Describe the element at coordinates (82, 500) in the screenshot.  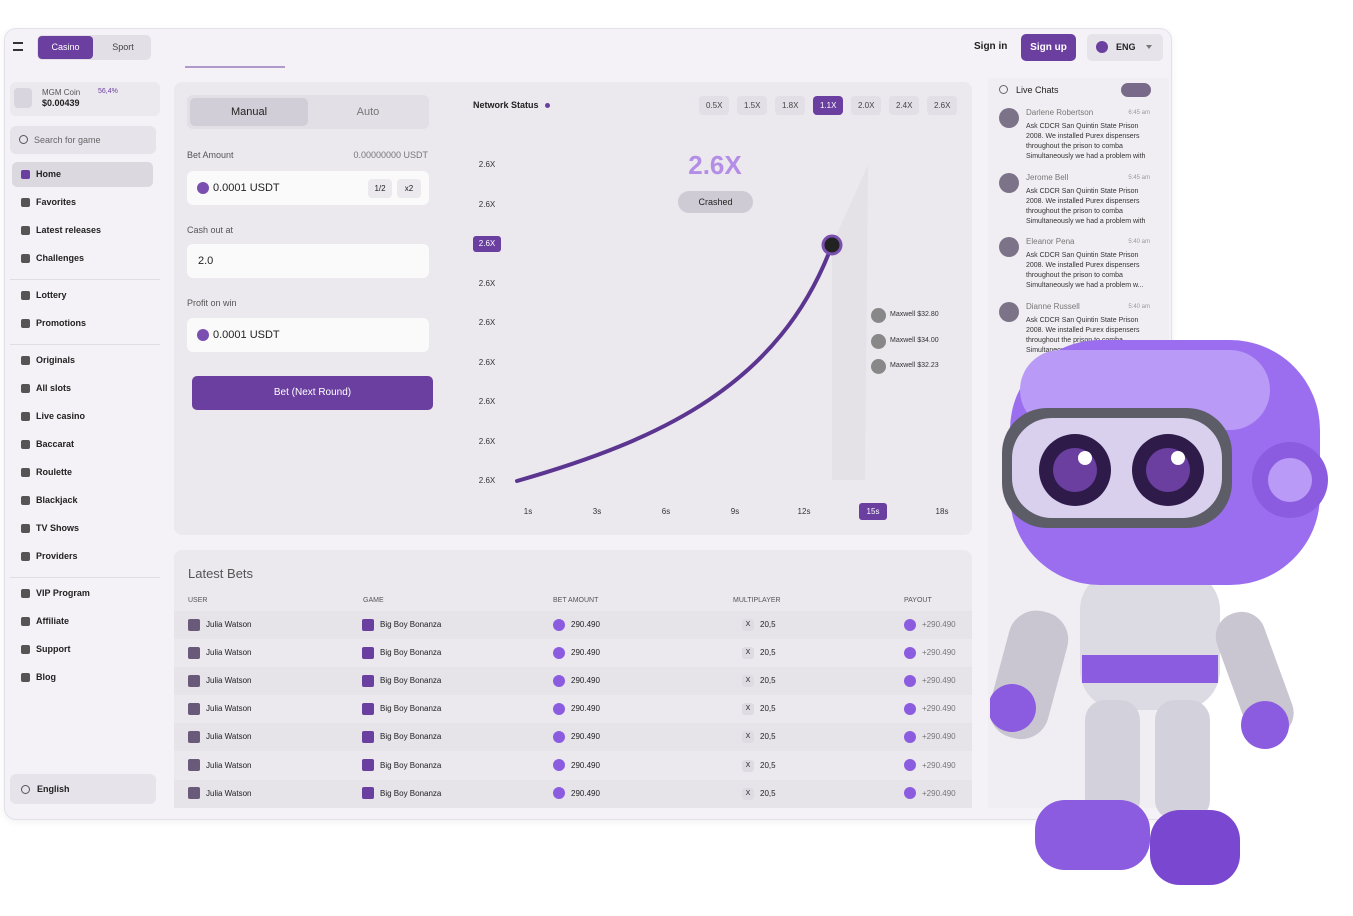
I see `nav-item: Blackjack` at that location.